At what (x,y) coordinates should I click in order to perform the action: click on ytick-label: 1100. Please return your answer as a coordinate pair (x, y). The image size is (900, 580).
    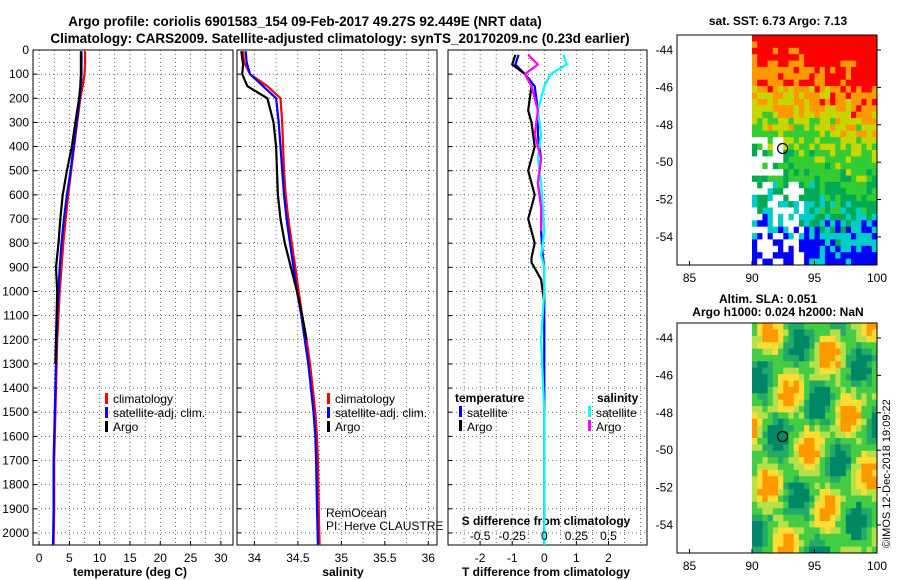
    Looking at the image, I should click on (16, 316).